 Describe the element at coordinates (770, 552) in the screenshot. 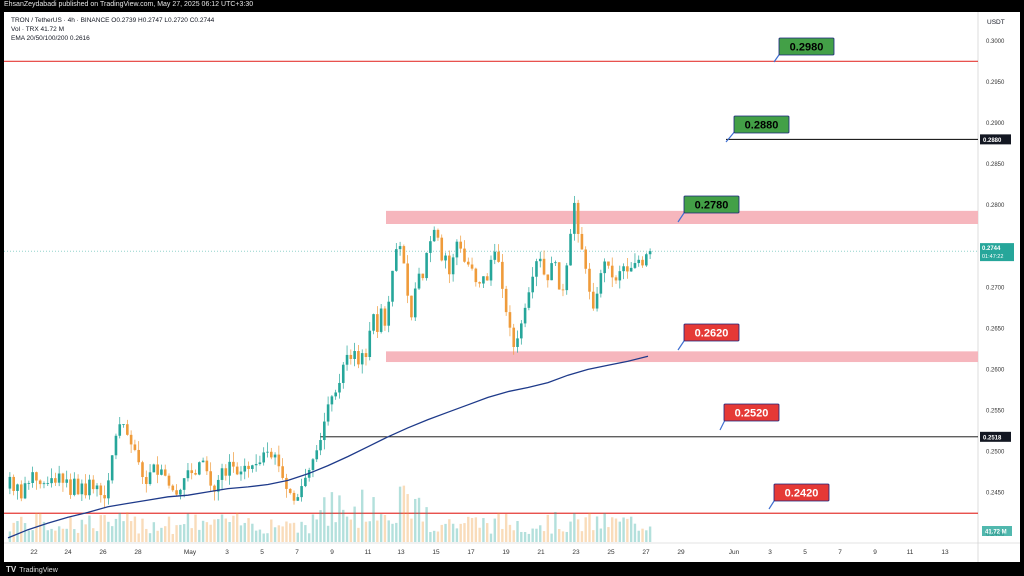

I see `time-tick-label: 3` at that location.